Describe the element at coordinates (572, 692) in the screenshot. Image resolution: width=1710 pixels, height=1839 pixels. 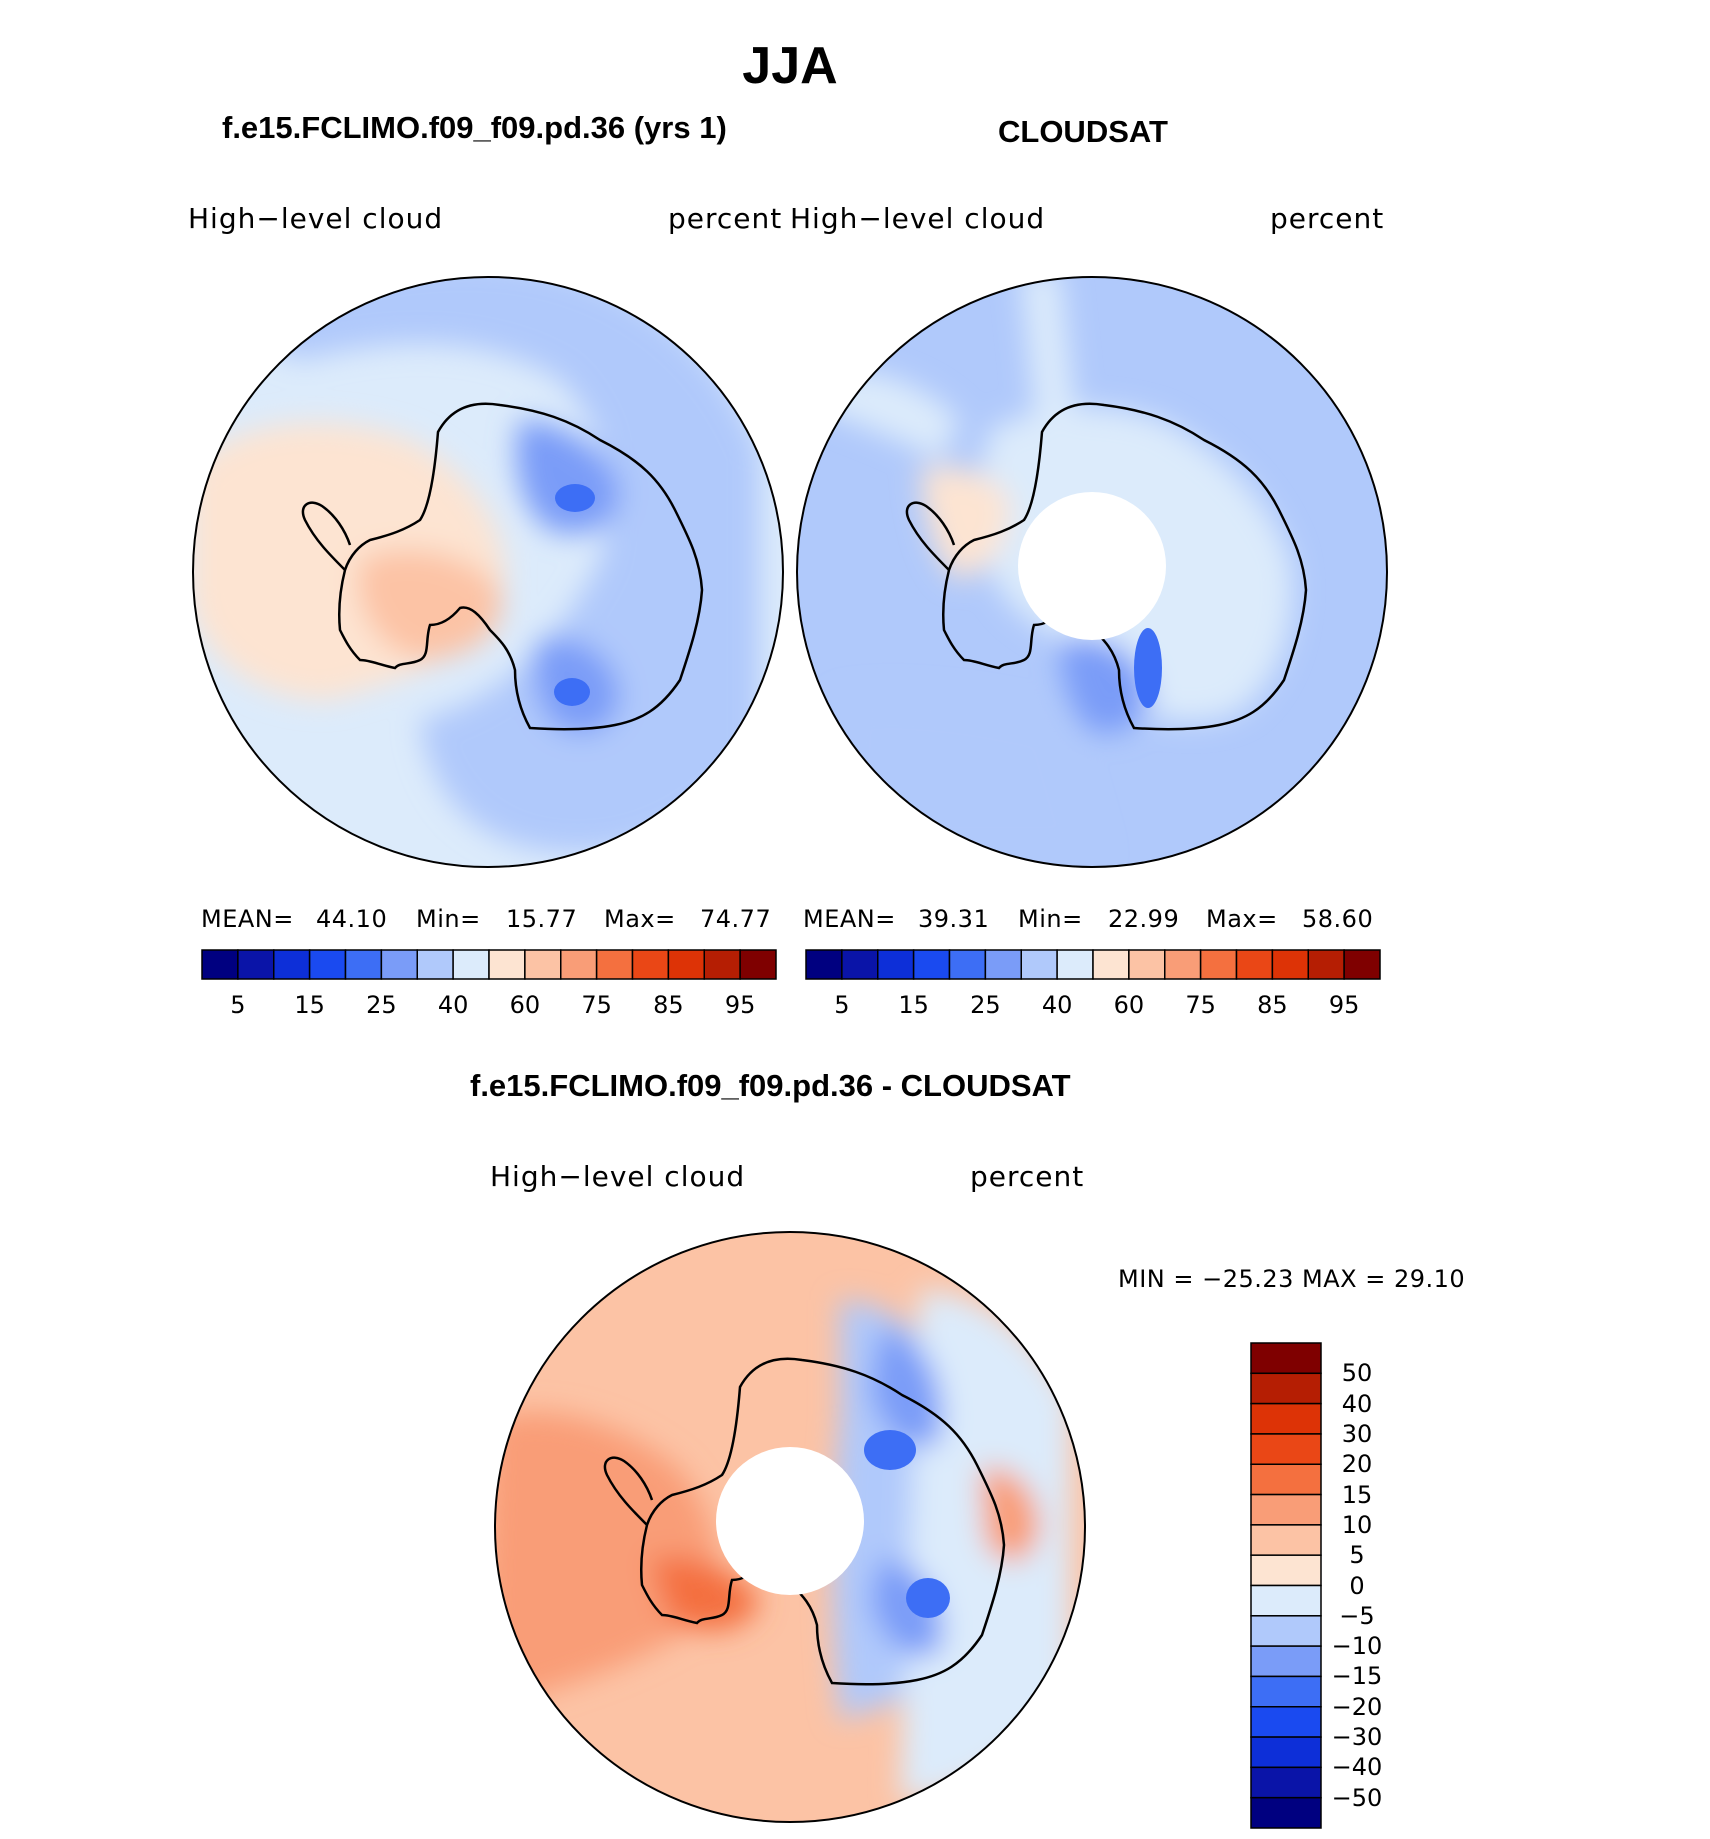
I see `panel1-field-core-se` at that location.